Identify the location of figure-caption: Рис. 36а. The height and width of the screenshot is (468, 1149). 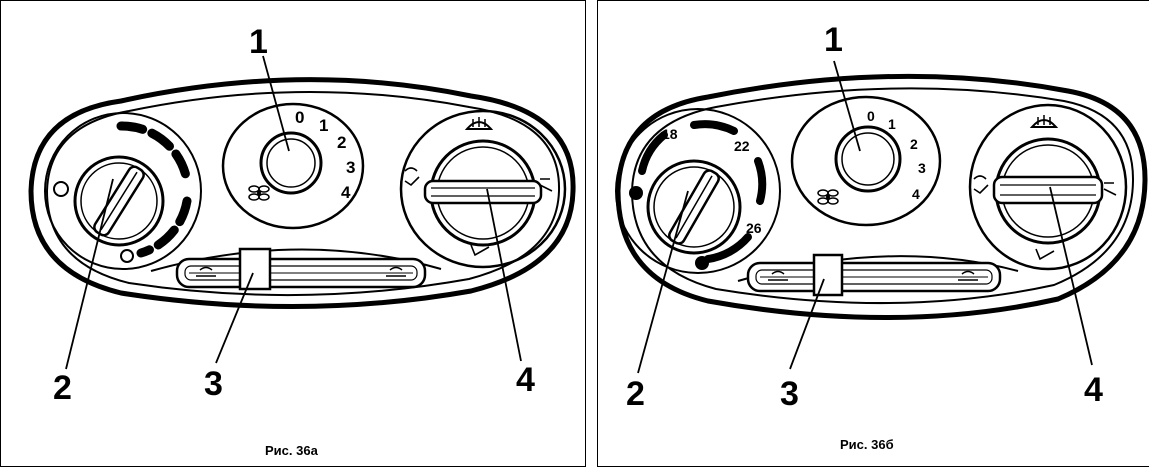
(291, 450).